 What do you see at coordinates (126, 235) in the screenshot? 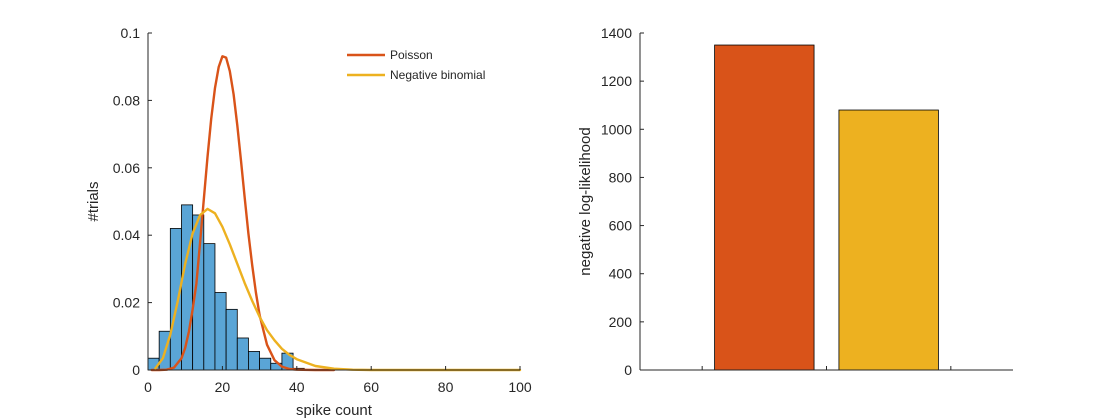
I see `histogram-y-tick-label: 0.04` at bounding box center [126, 235].